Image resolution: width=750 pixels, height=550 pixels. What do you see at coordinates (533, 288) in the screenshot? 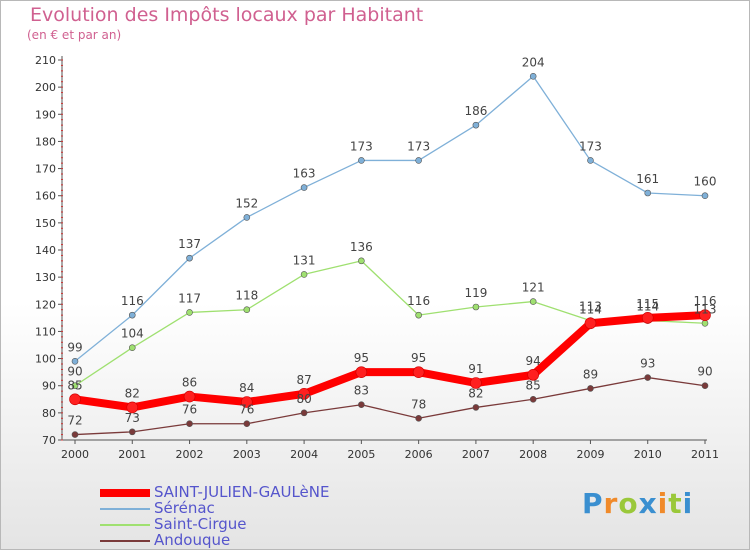
I see `data-label-2: 121` at bounding box center [533, 288].